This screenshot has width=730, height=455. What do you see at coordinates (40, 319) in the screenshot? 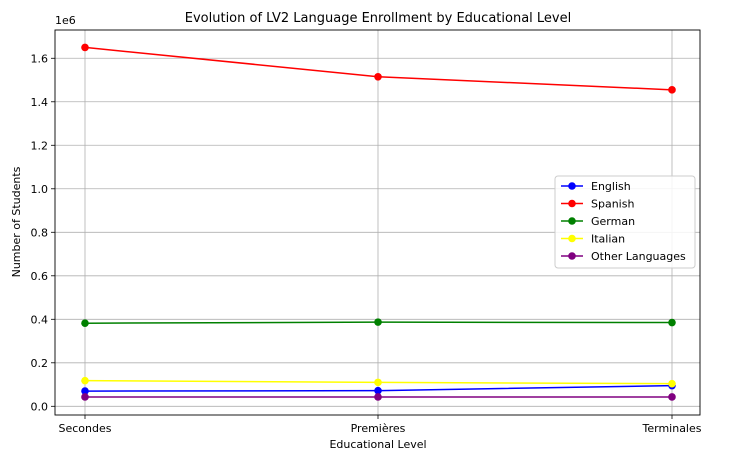
I see `y-tick-label: 0.4` at bounding box center [40, 319].